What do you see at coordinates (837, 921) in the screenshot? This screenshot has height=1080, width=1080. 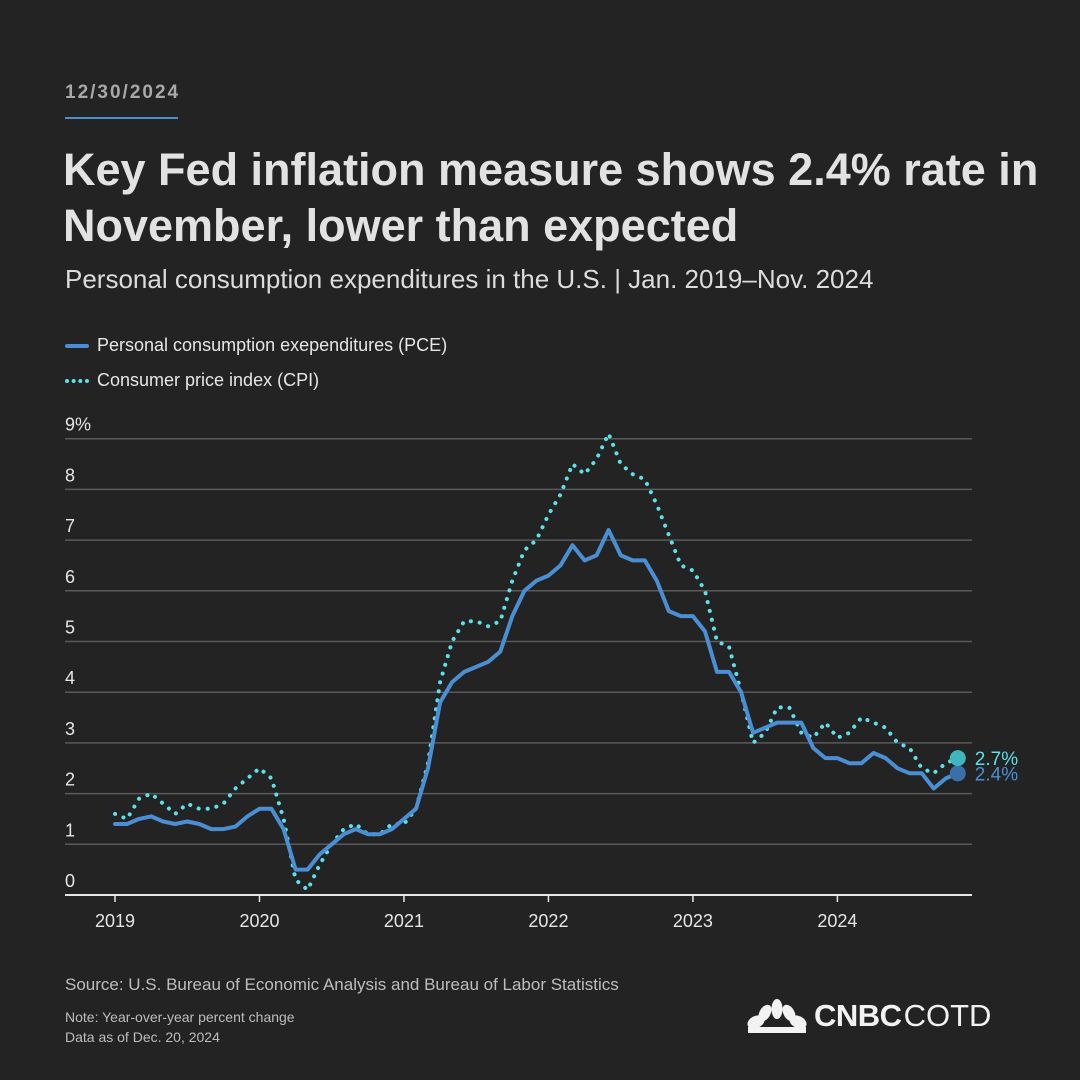 I see `x-tick-label: 2024` at bounding box center [837, 921].